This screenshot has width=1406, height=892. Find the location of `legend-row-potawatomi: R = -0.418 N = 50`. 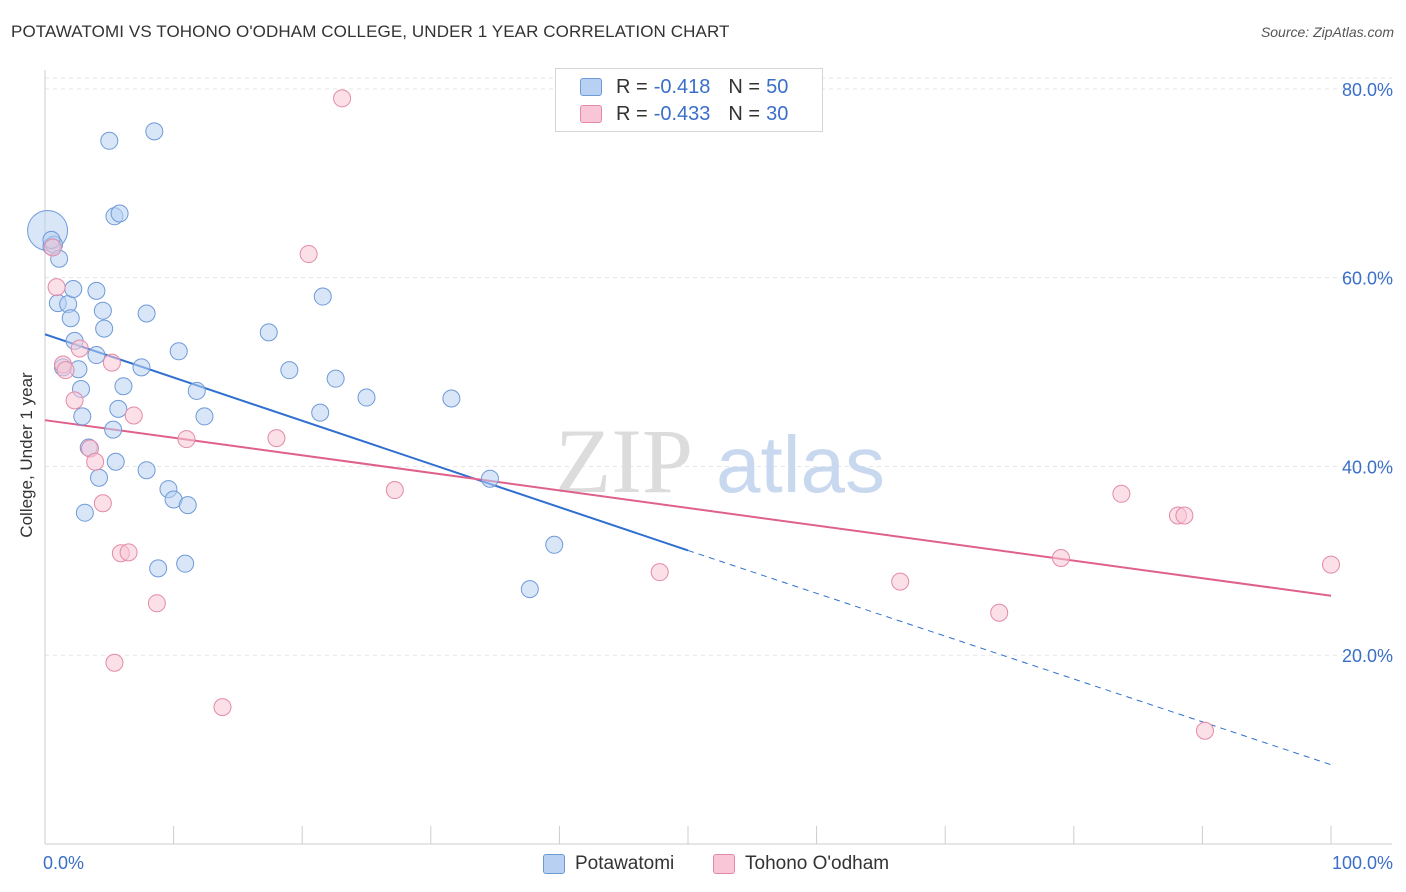

legend-row-potawatomi: R = -0.418 N = 50 is located at coordinates (693, 87).